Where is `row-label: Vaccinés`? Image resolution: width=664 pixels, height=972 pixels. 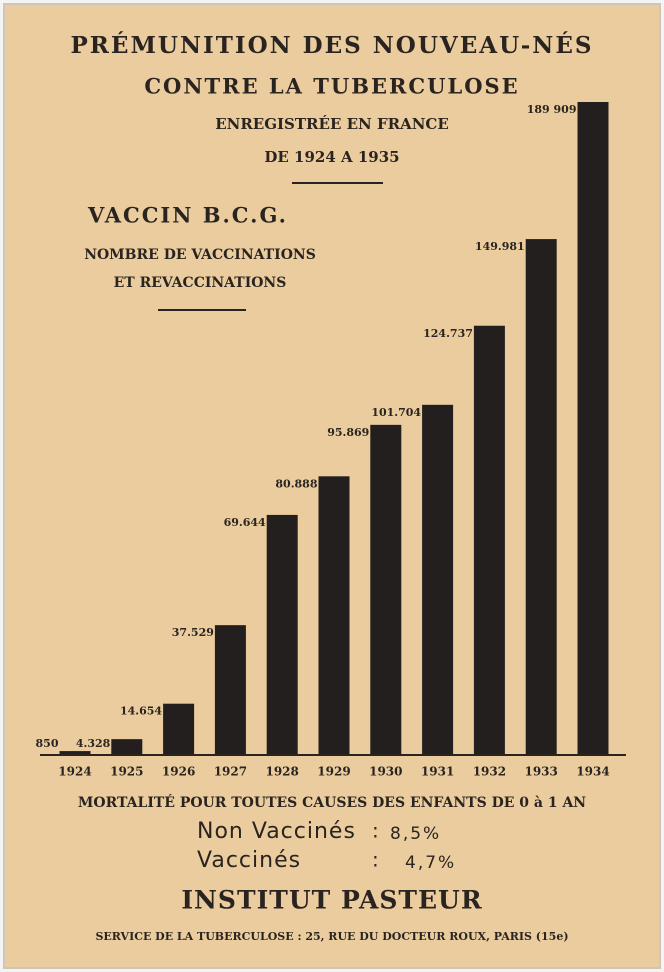
row-label: Vaccinés is located at coordinates (249, 860).